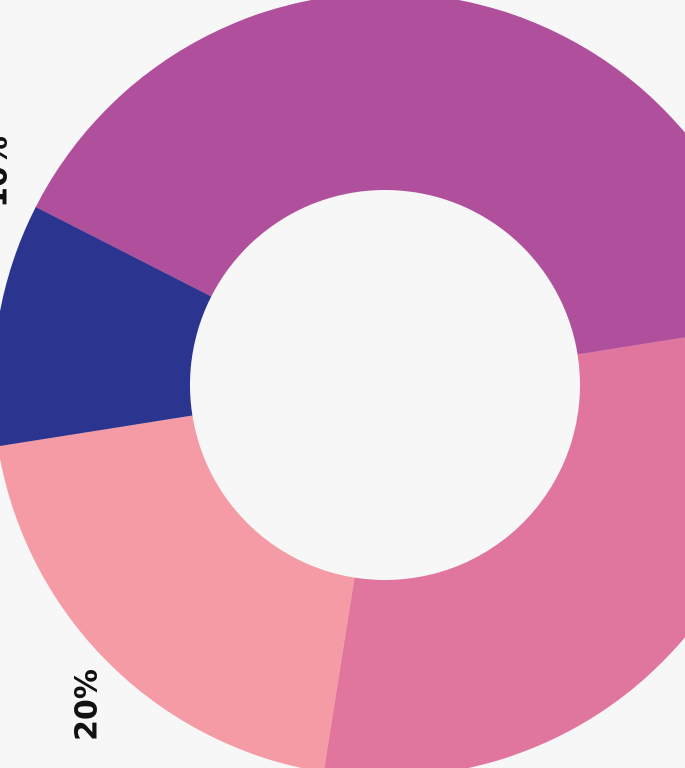  Describe the element at coordinates (7, 172) in the screenshot. I see `data-label: 10%` at that location.